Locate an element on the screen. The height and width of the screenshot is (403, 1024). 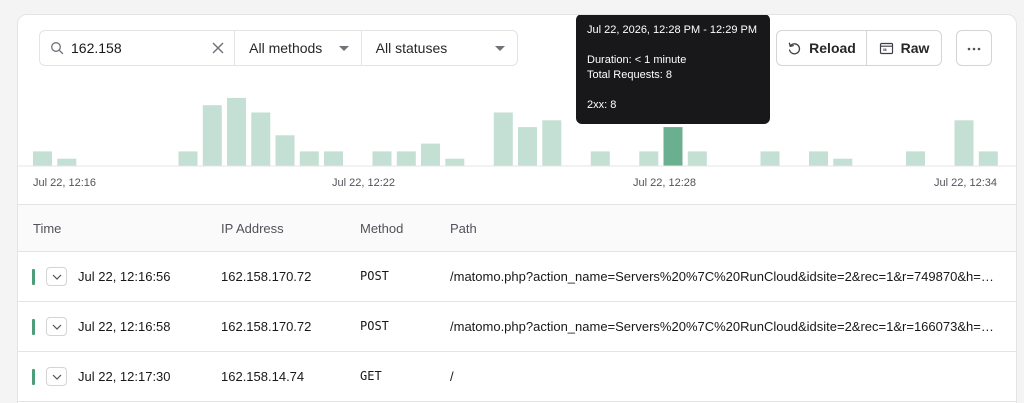
column-header-path: Path is located at coordinates (463, 228).